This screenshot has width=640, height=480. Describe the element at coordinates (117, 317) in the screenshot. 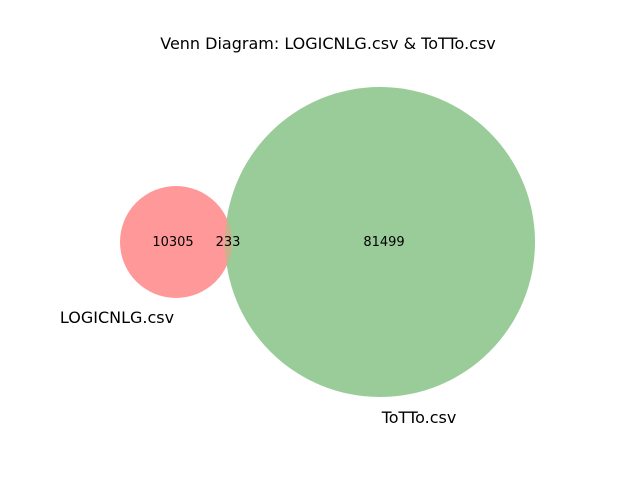

I see `set-label-logicnlg: LOGICNLG.csv` at that location.